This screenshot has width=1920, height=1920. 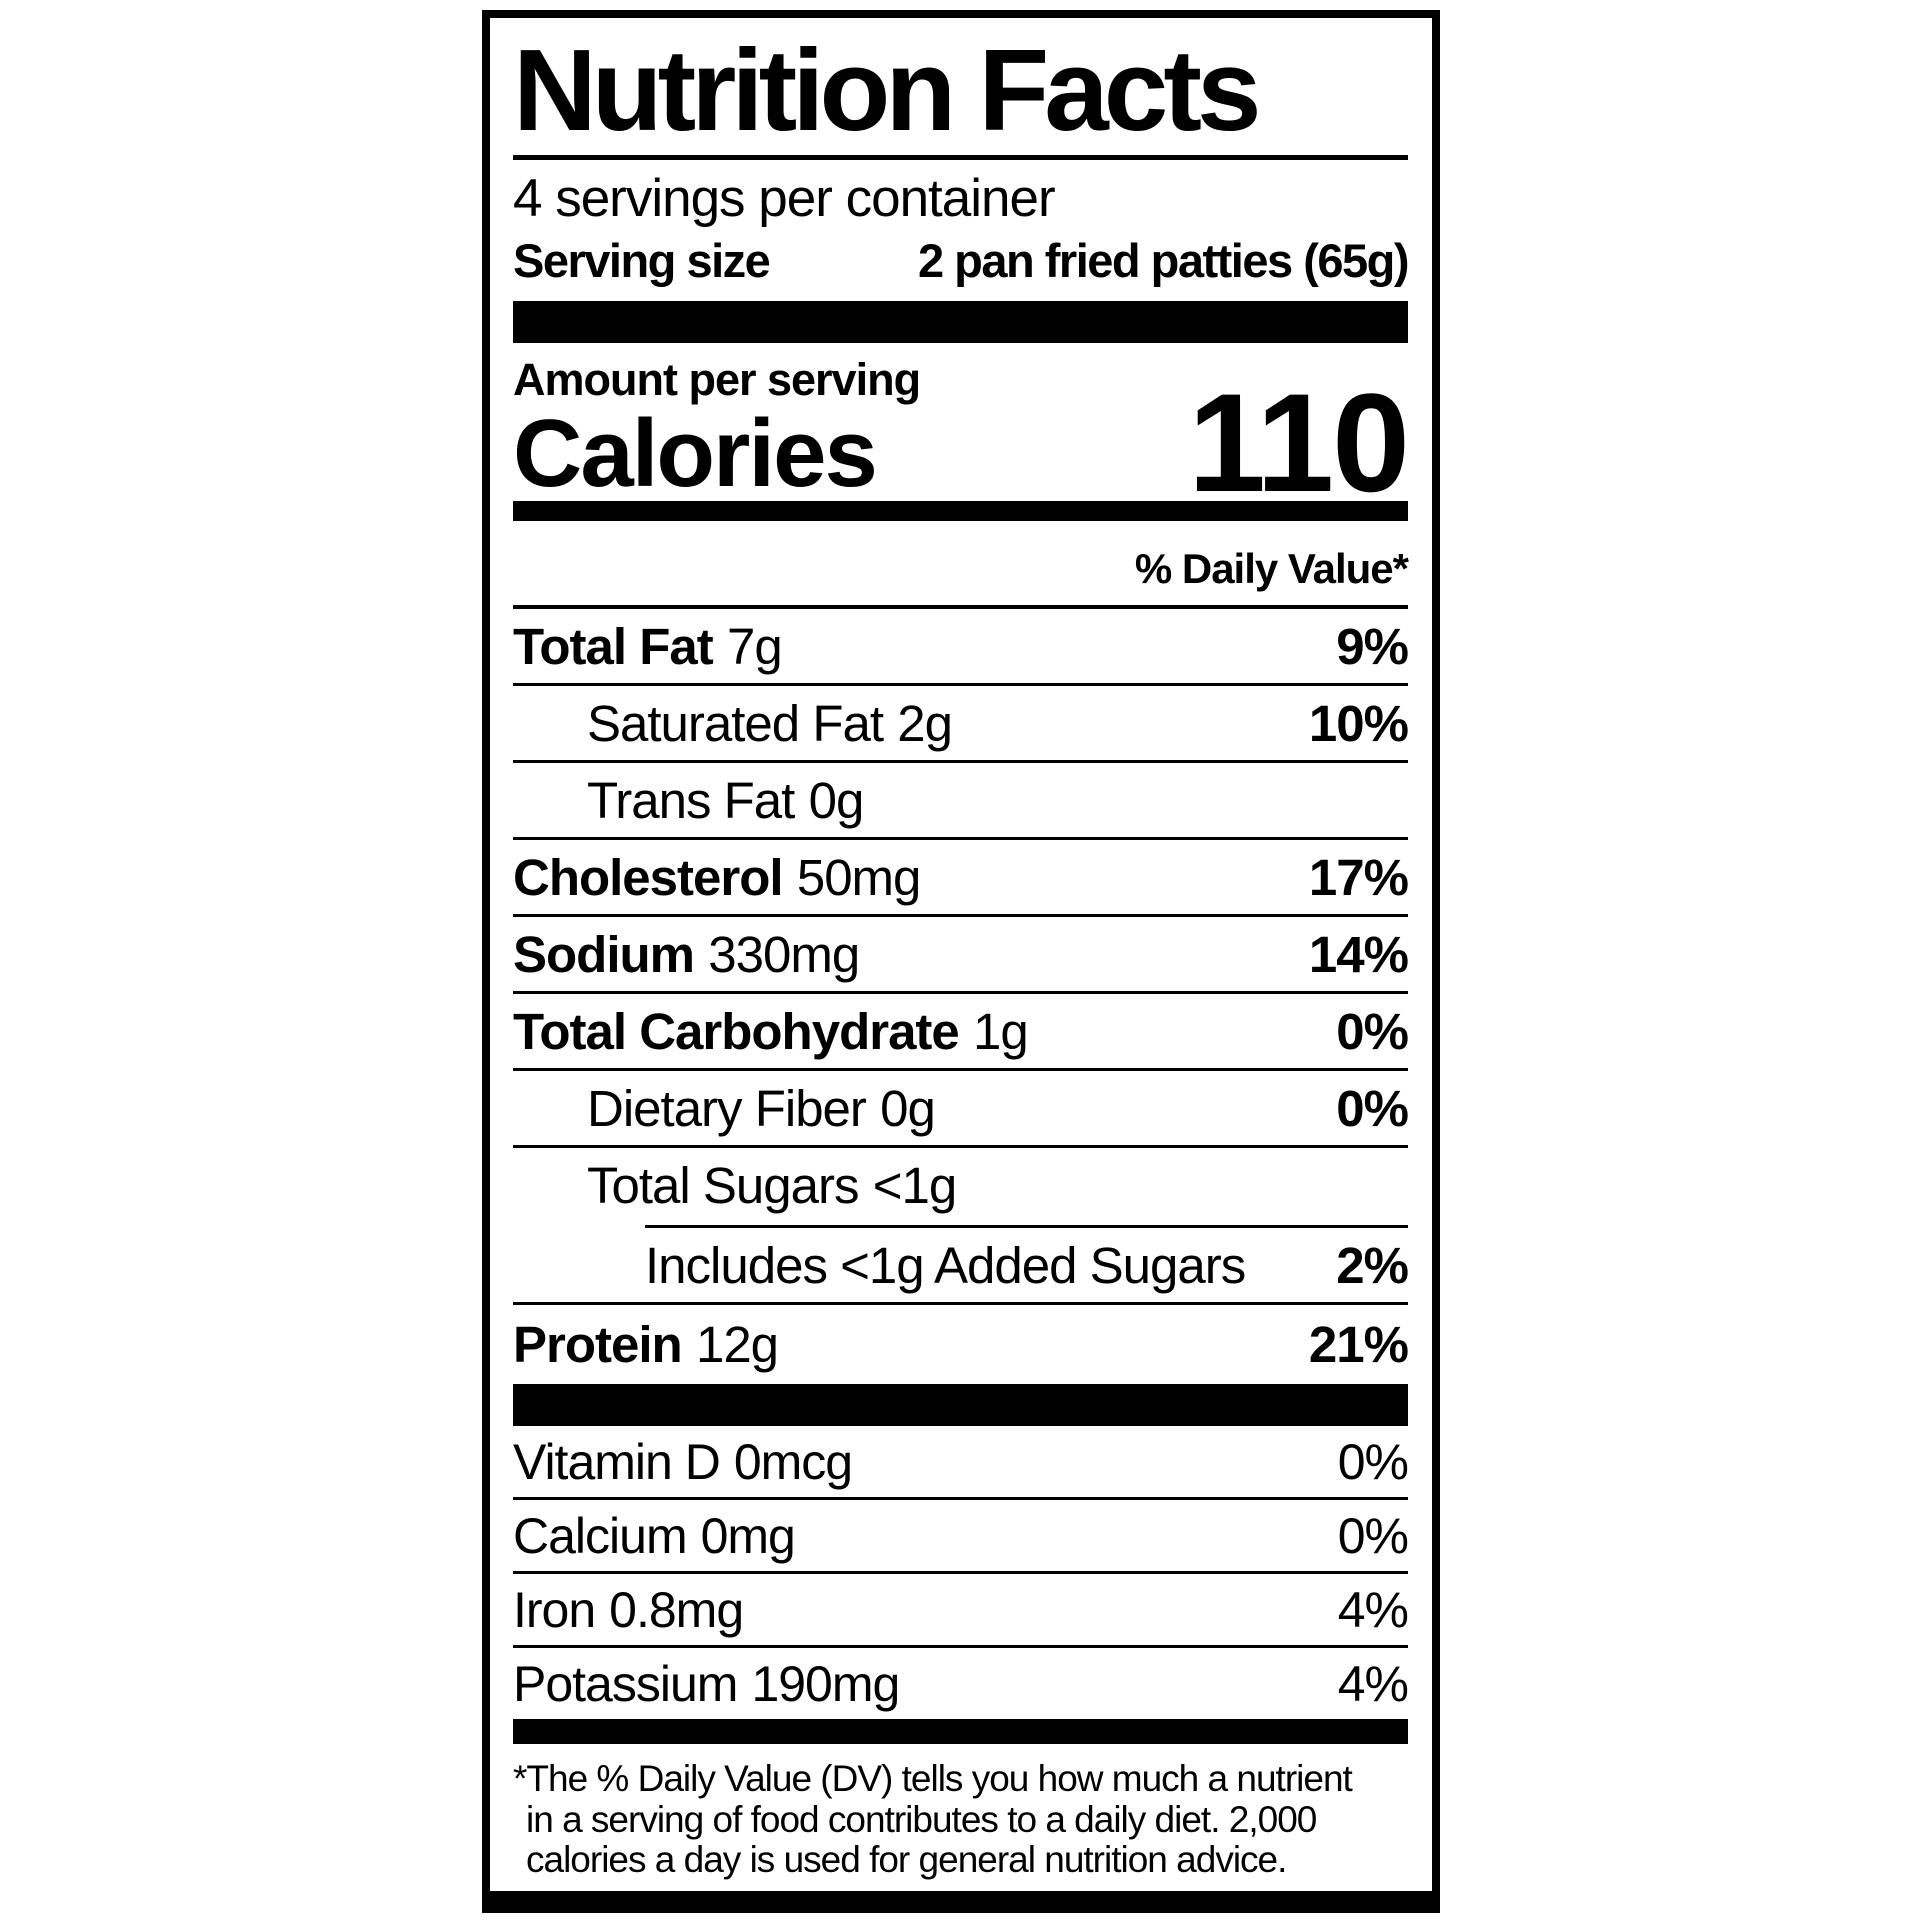 What do you see at coordinates (960, 1405) in the screenshot?
I see `thick-bar-below-protein` at bounding box center [960, 1405].